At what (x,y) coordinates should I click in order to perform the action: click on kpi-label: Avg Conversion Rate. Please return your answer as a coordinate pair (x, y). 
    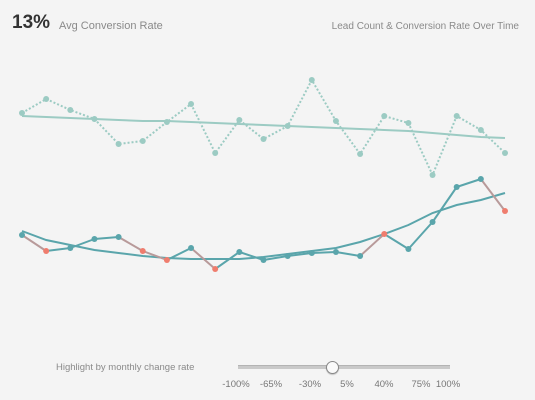
    Looking at the image, I should click on (111, 26).